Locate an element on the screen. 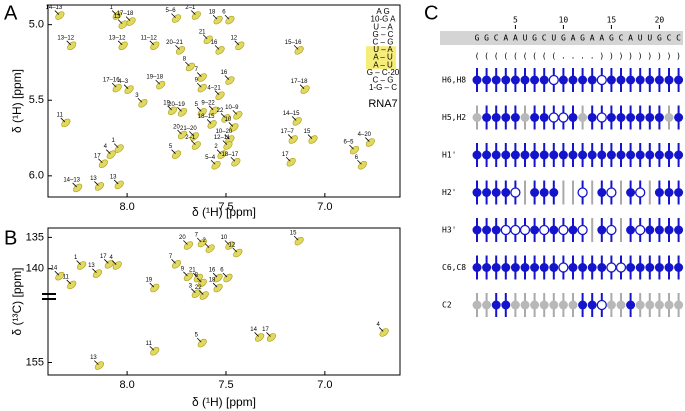 This screenshot has width=685, height=411. peak-label: 5 is located at coordinates (197, 336).